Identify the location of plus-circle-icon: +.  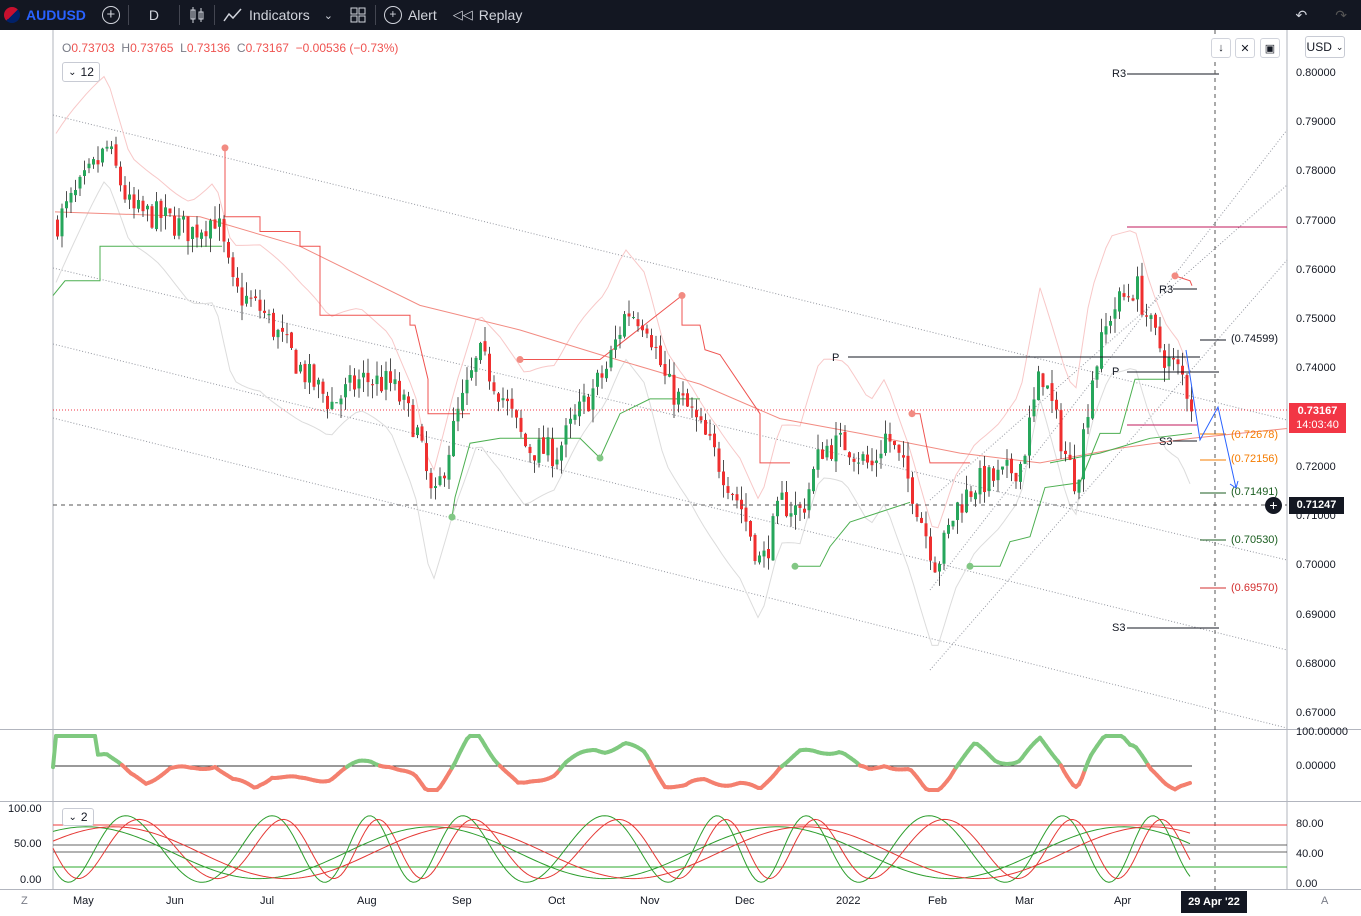
(110, 15).